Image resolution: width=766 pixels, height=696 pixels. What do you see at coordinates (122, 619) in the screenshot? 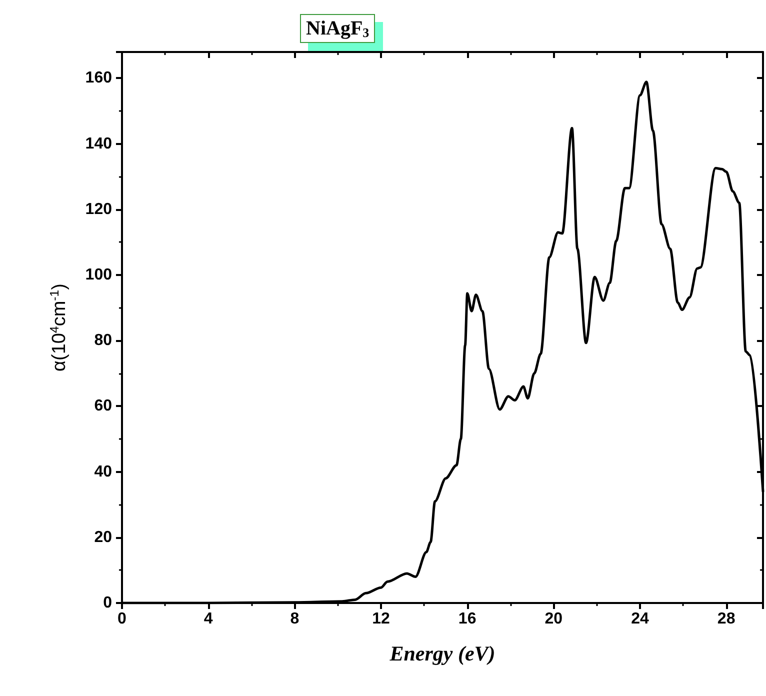
I see `x-tick-label: 0` at bounding box center [122, 619].